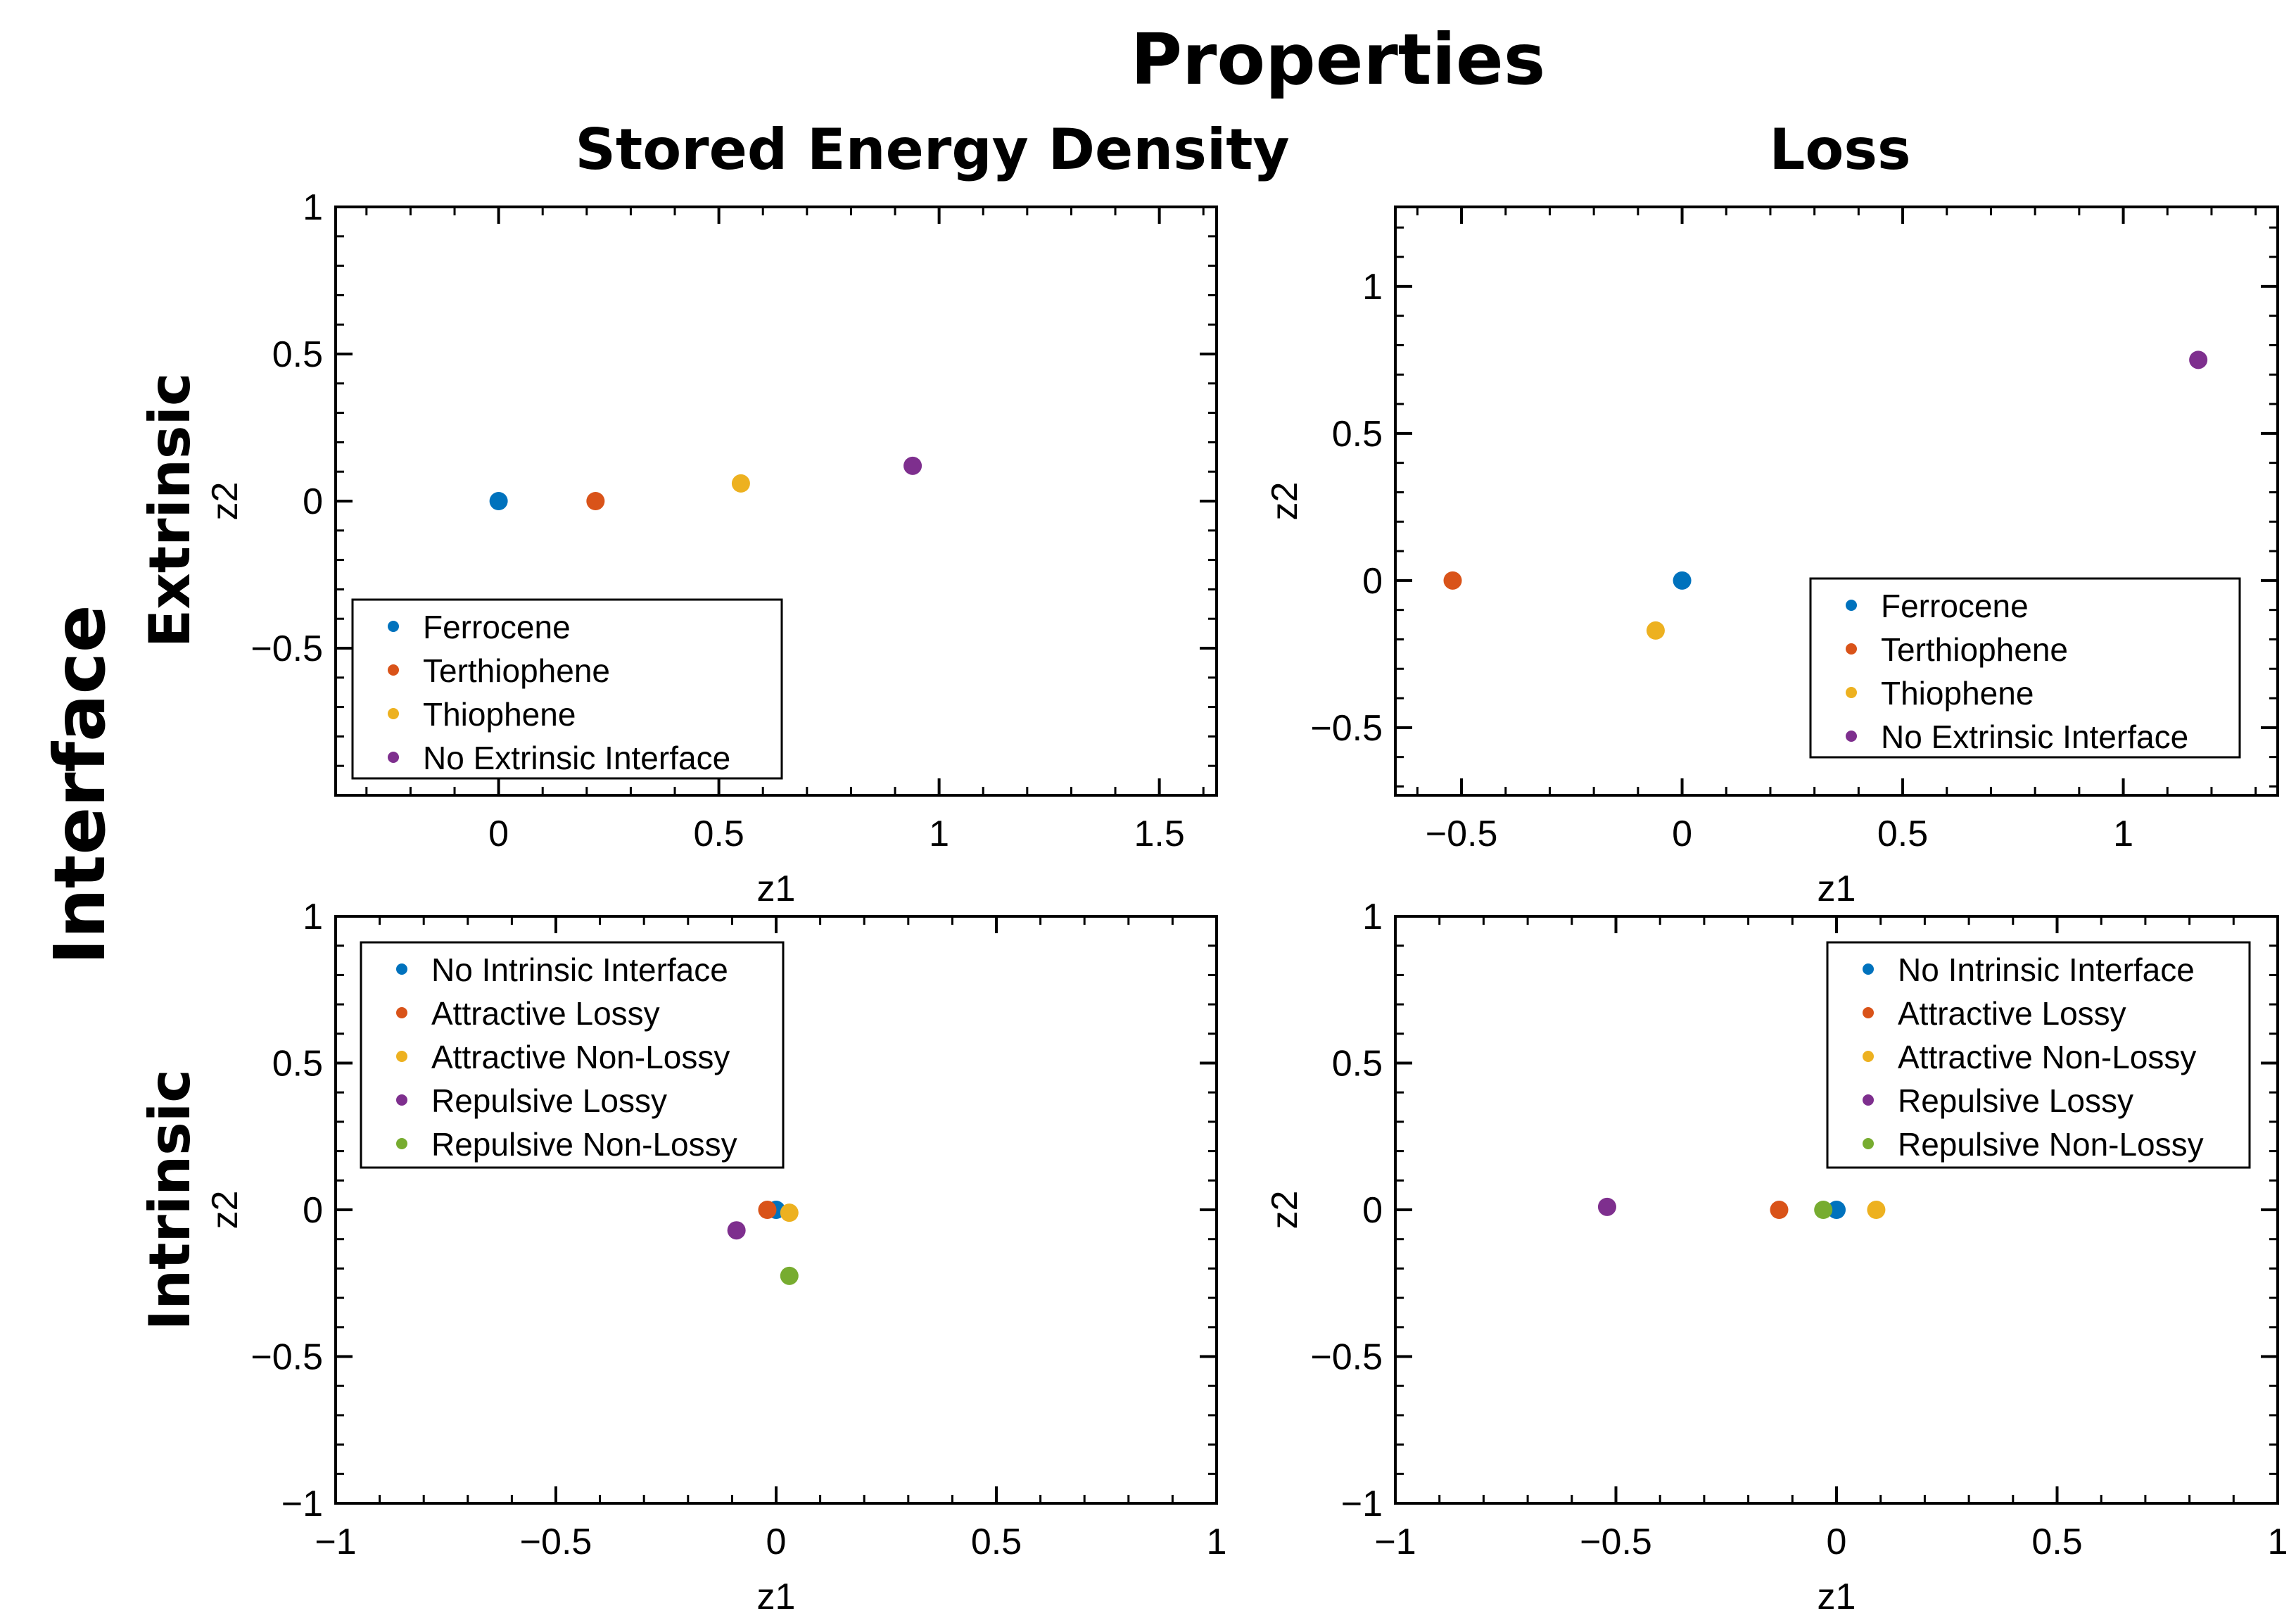 This screenshot has width=2296, height=1618. Describe the element at coordinates (2015, 1100) in the screenshot. I see `legend-label: Repulsive Lossy` at that location.